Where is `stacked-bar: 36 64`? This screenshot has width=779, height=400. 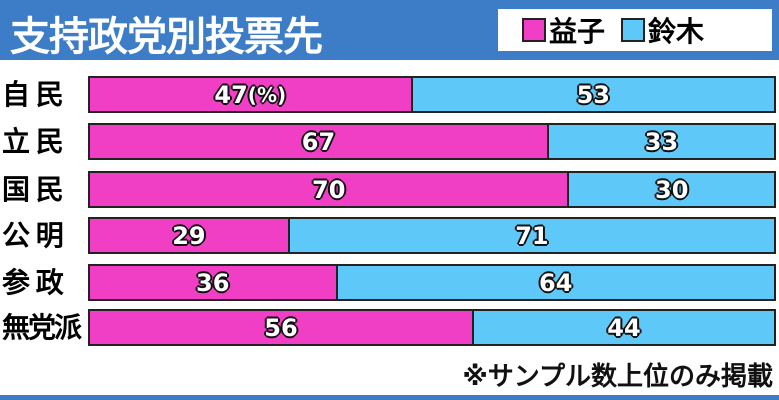 stacked-bar: 36 64 is located at coordinates (432, 282).